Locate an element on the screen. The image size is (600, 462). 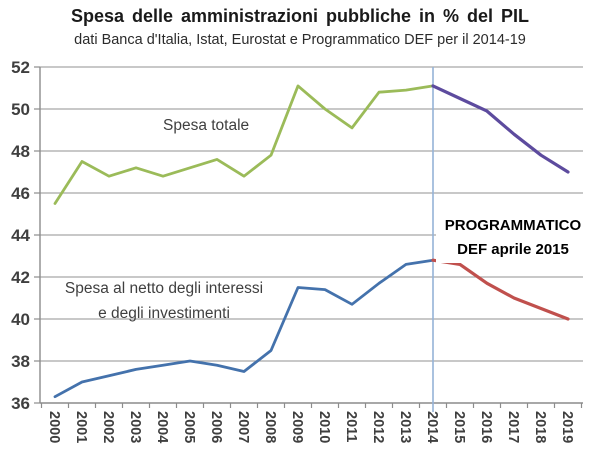
x-axis-tick-label: 2010 is located at coordinates (324, 427).